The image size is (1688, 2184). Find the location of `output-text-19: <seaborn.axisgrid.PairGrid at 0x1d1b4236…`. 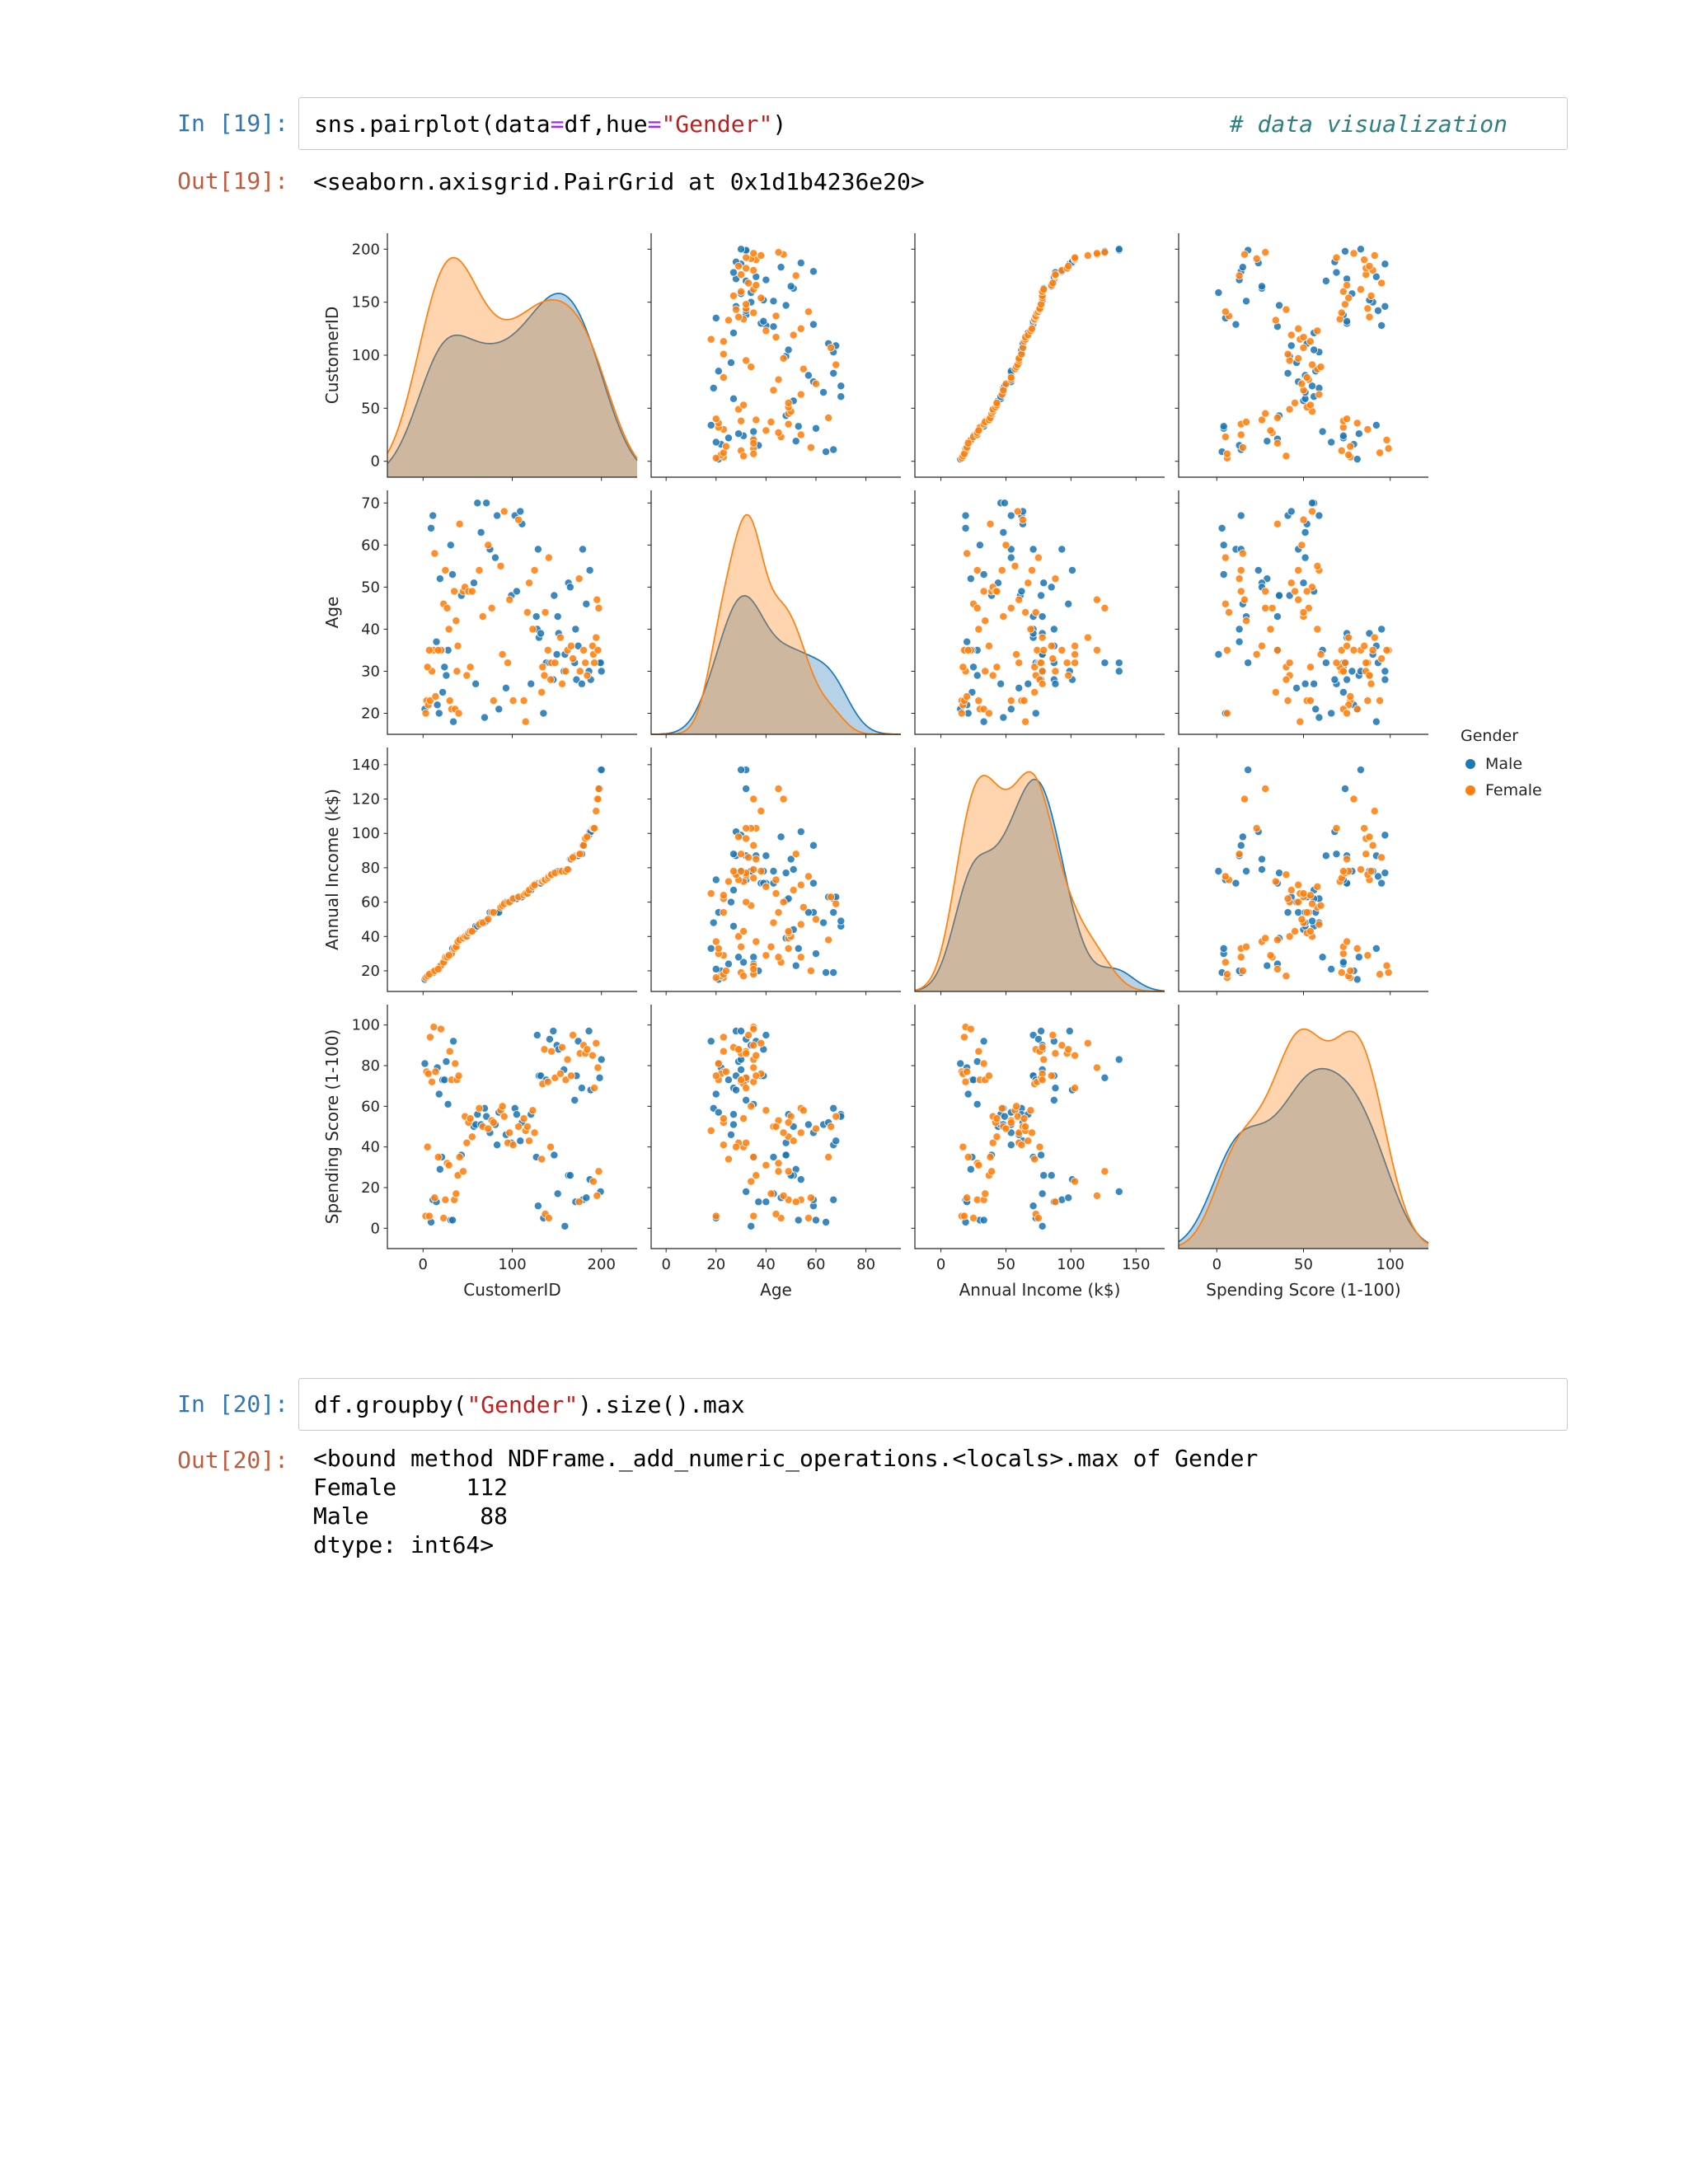

output-text-19: <seaborn.axisgrid.PairGrid at 0x1d1b4236… is located at coordinates (619, 181).